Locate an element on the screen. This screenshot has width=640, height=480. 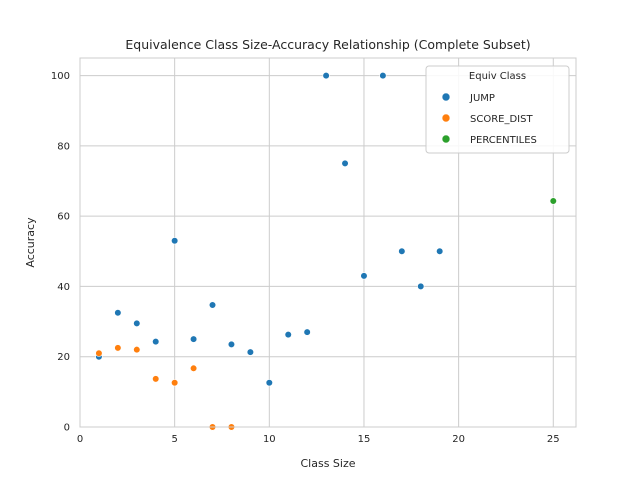
y-tick-label: 60 is located at coordinates (63, 217).